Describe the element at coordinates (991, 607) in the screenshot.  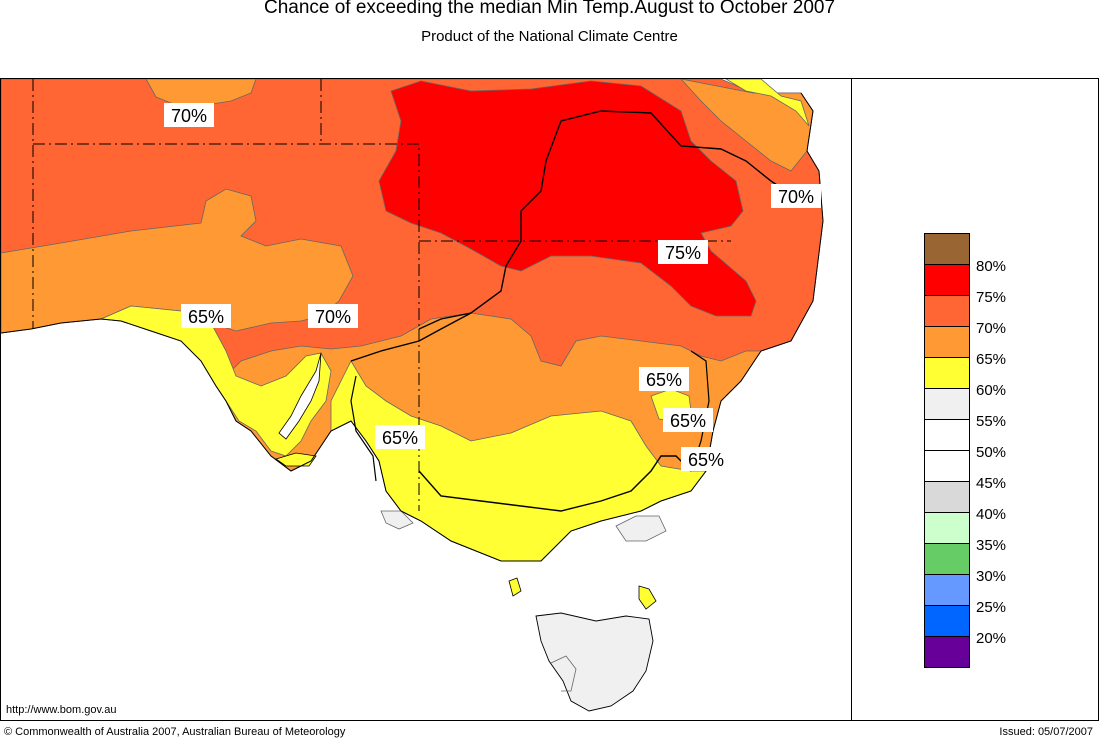
I see `legend-label: 25%` at that location.